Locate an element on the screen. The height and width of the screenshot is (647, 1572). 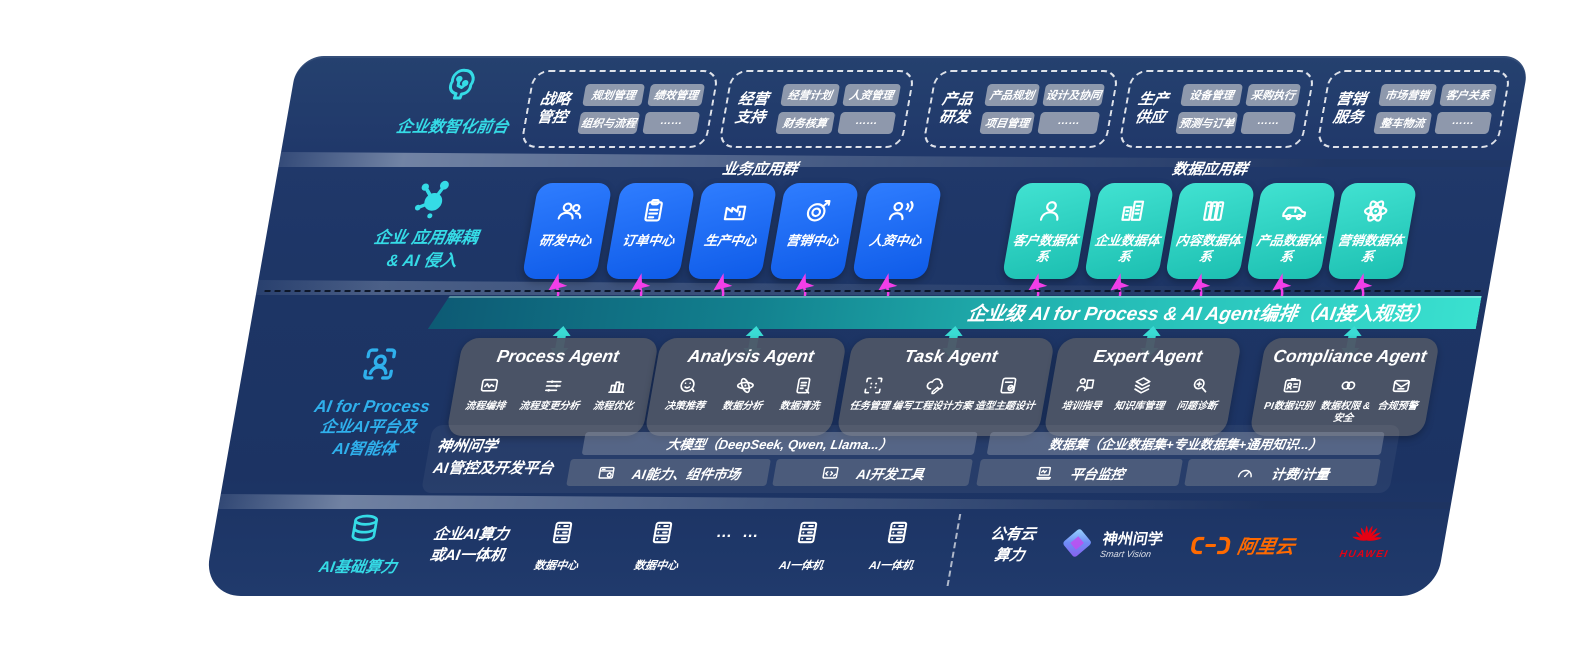
group-title: 战略管控 is located at coordinates (553, 108).